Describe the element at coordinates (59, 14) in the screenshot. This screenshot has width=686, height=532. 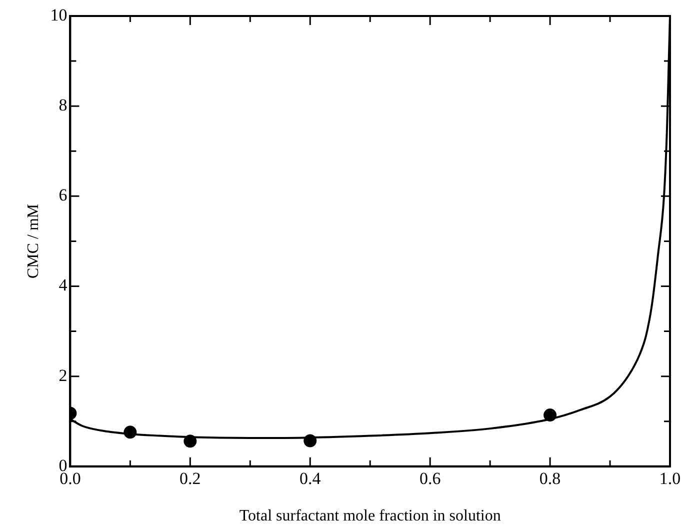
I see `y-tick-label: 10` at that location.